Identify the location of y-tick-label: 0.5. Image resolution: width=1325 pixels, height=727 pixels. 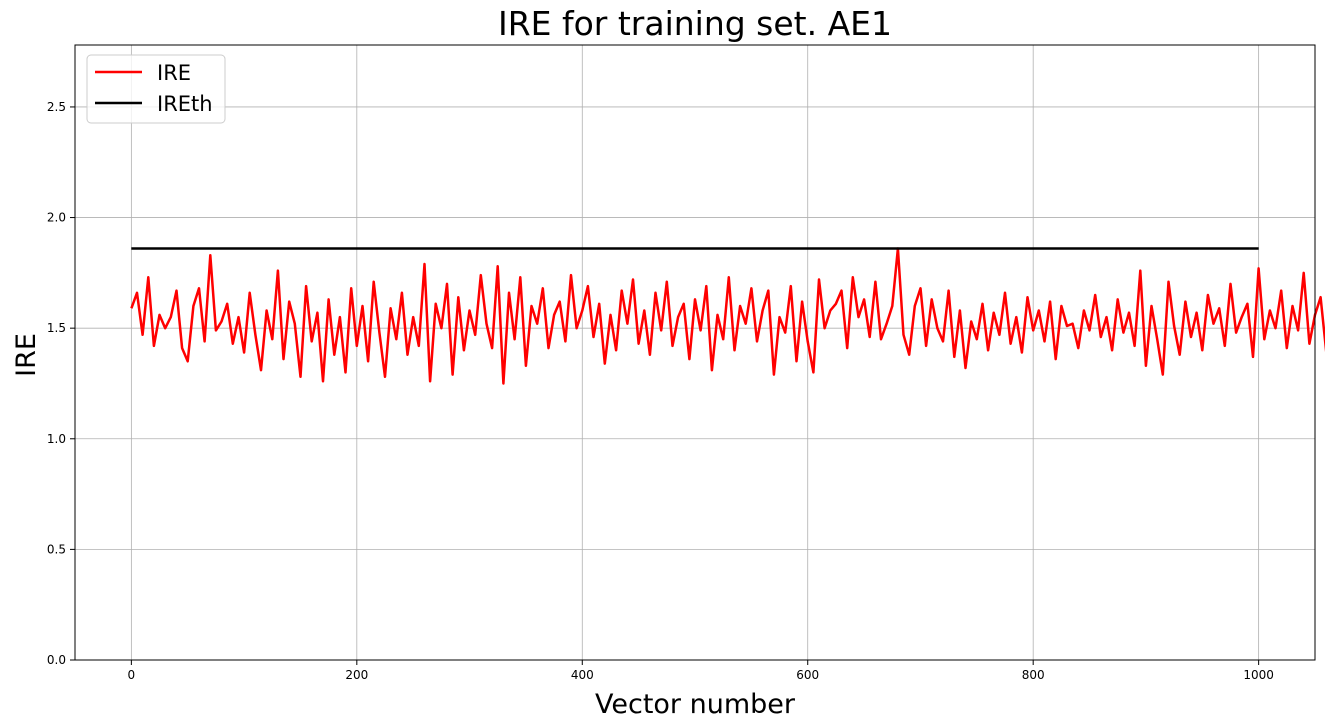
(56, 549).